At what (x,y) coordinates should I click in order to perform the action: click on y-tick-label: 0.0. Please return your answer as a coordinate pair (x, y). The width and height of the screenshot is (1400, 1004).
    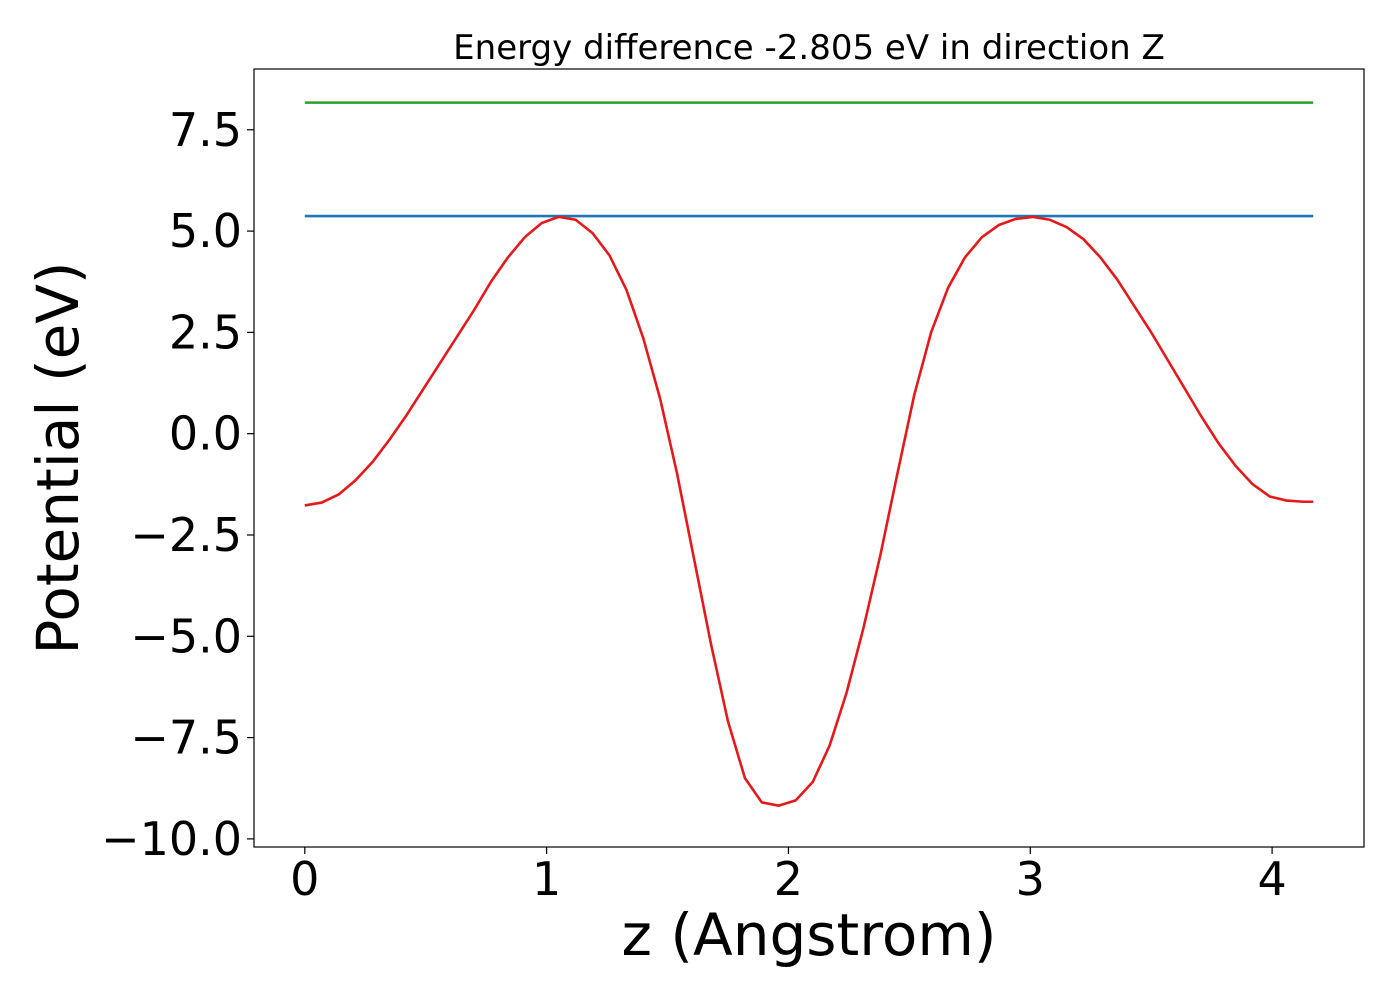
    Looking at the image, I should click on (205, 434).